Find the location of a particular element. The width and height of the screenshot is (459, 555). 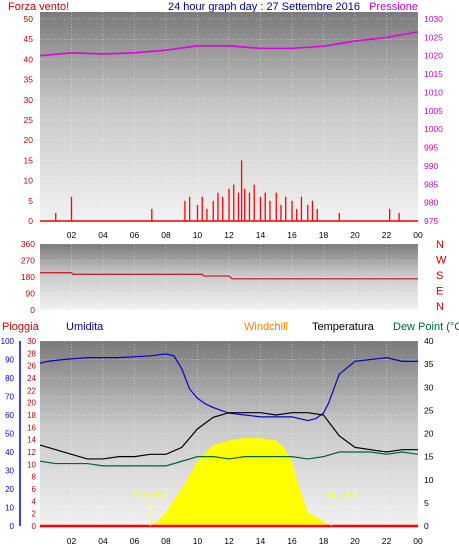

p1-left-tick-label: 25 is located at coordinates (29, 120).